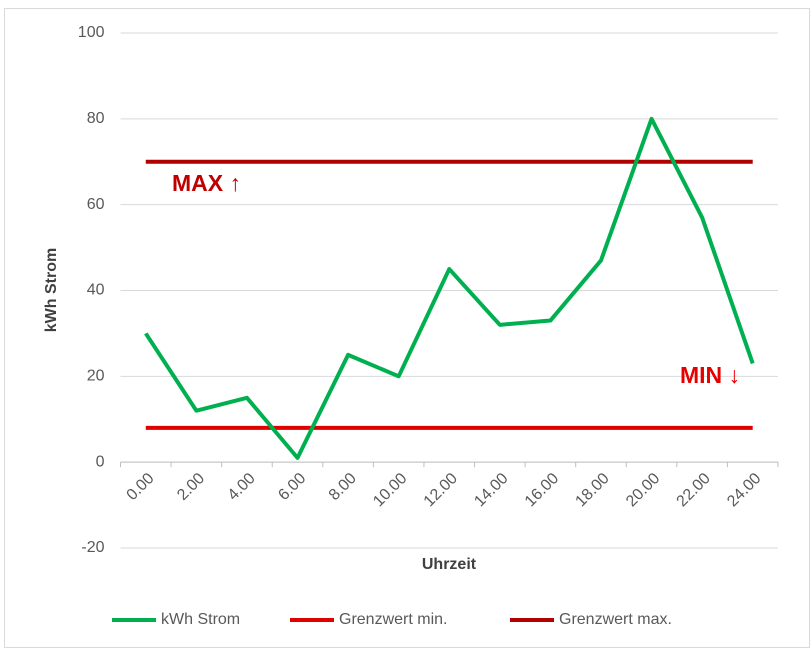  Describe the element at coordinates (710, 375) in the screenshot. I see `annotation: MIN ↓` at that location.